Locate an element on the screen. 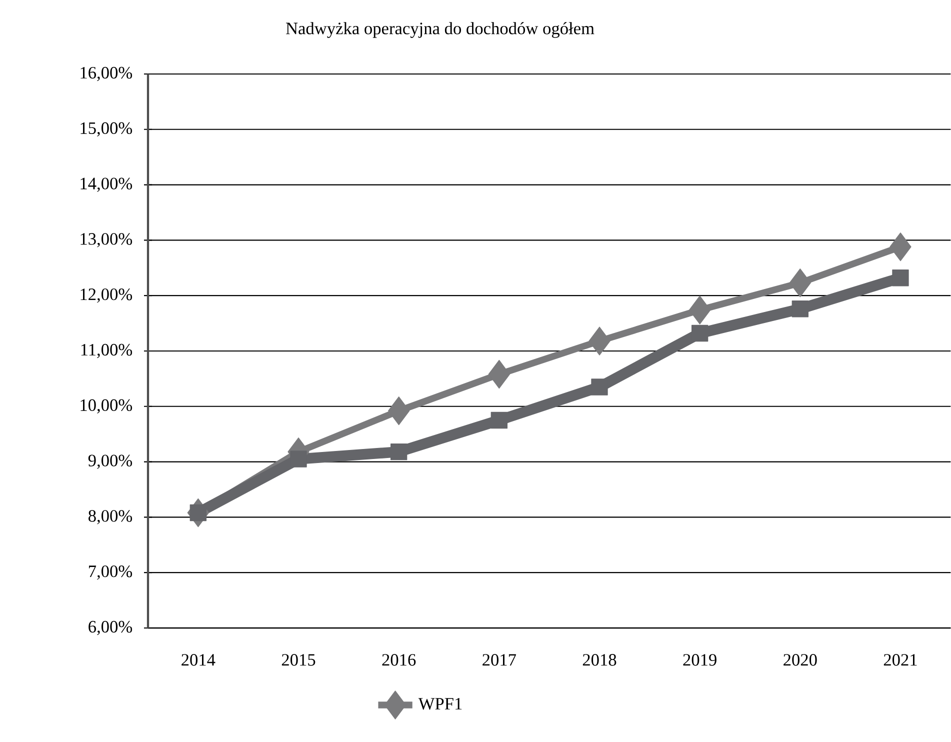  y-tick-label: 10,00% is located at coordinates (106, 406).